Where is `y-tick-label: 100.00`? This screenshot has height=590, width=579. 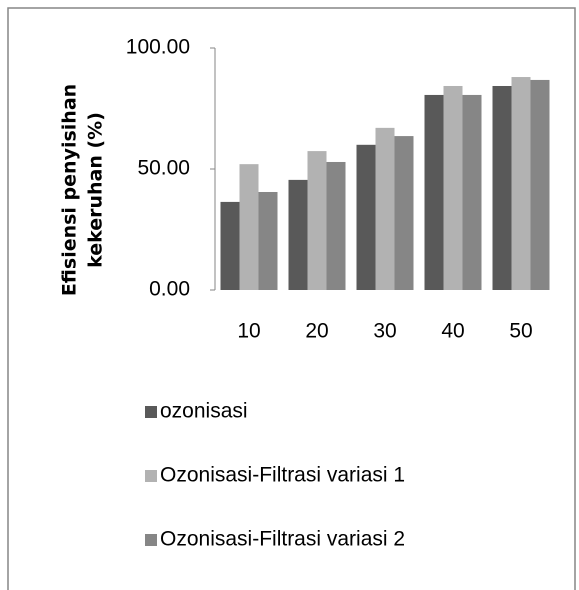
y-tick-label: 100.00 is located at coordinates (158, 47).